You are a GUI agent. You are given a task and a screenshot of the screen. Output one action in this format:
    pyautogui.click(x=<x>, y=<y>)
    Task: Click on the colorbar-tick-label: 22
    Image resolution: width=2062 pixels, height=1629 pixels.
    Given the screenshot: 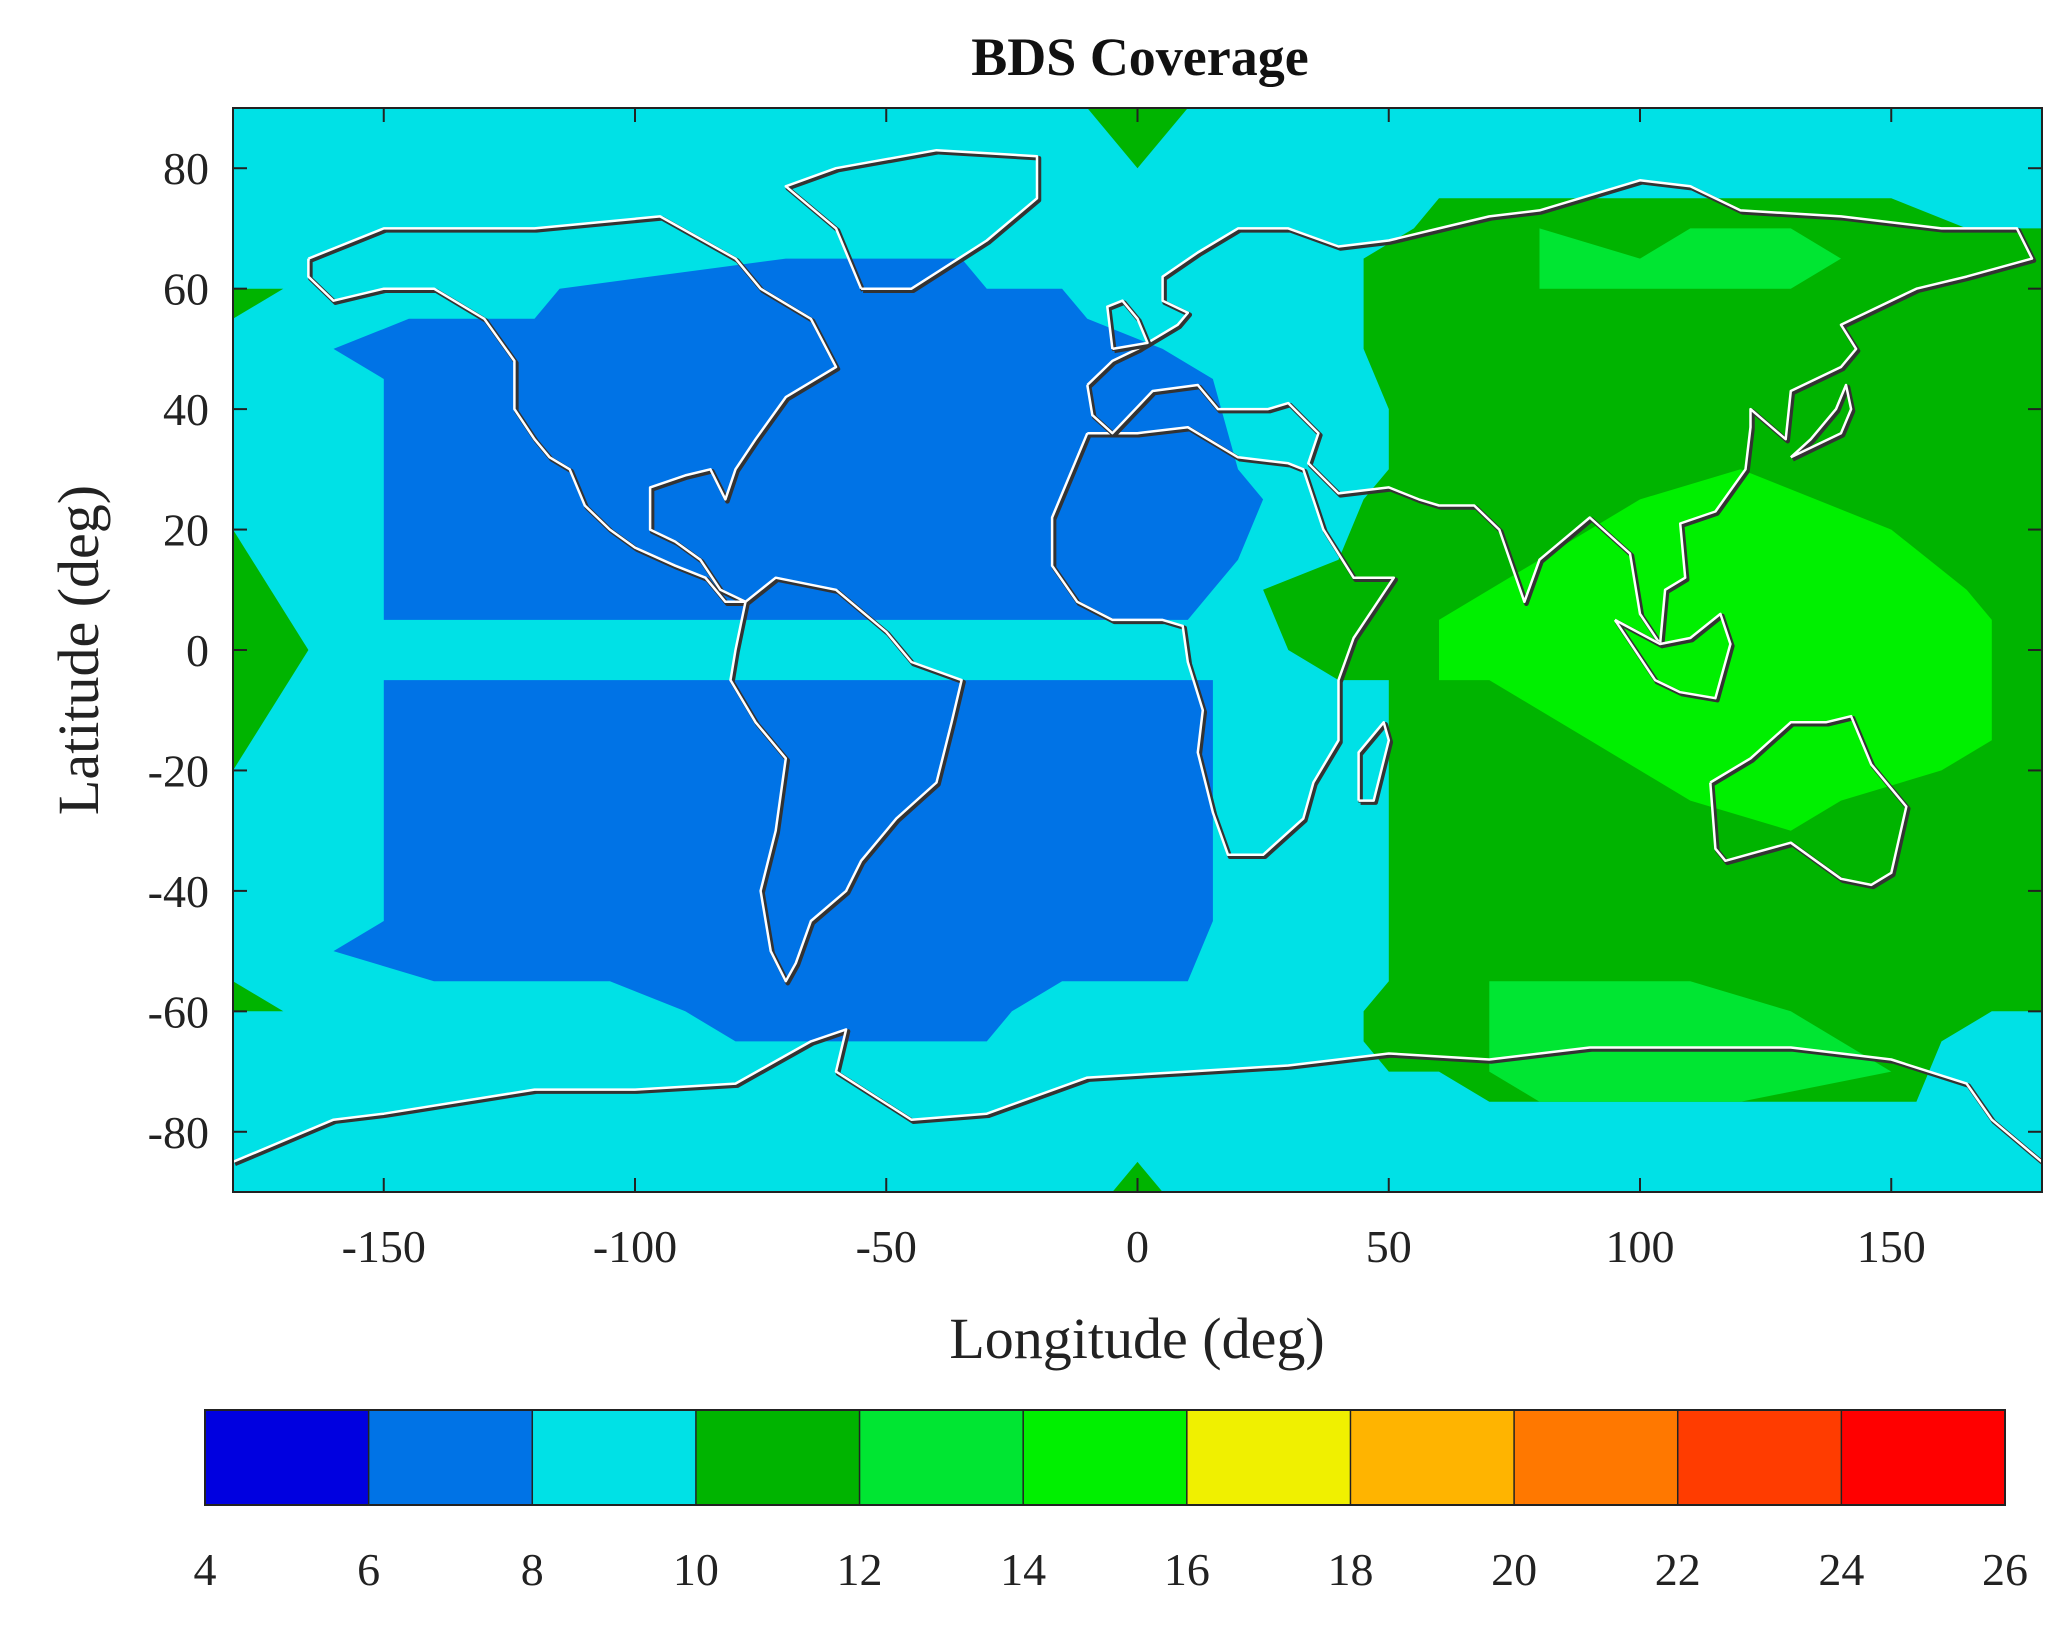 What is the action you would take?
    pyautogui.click(x=1678, y=1569)
    